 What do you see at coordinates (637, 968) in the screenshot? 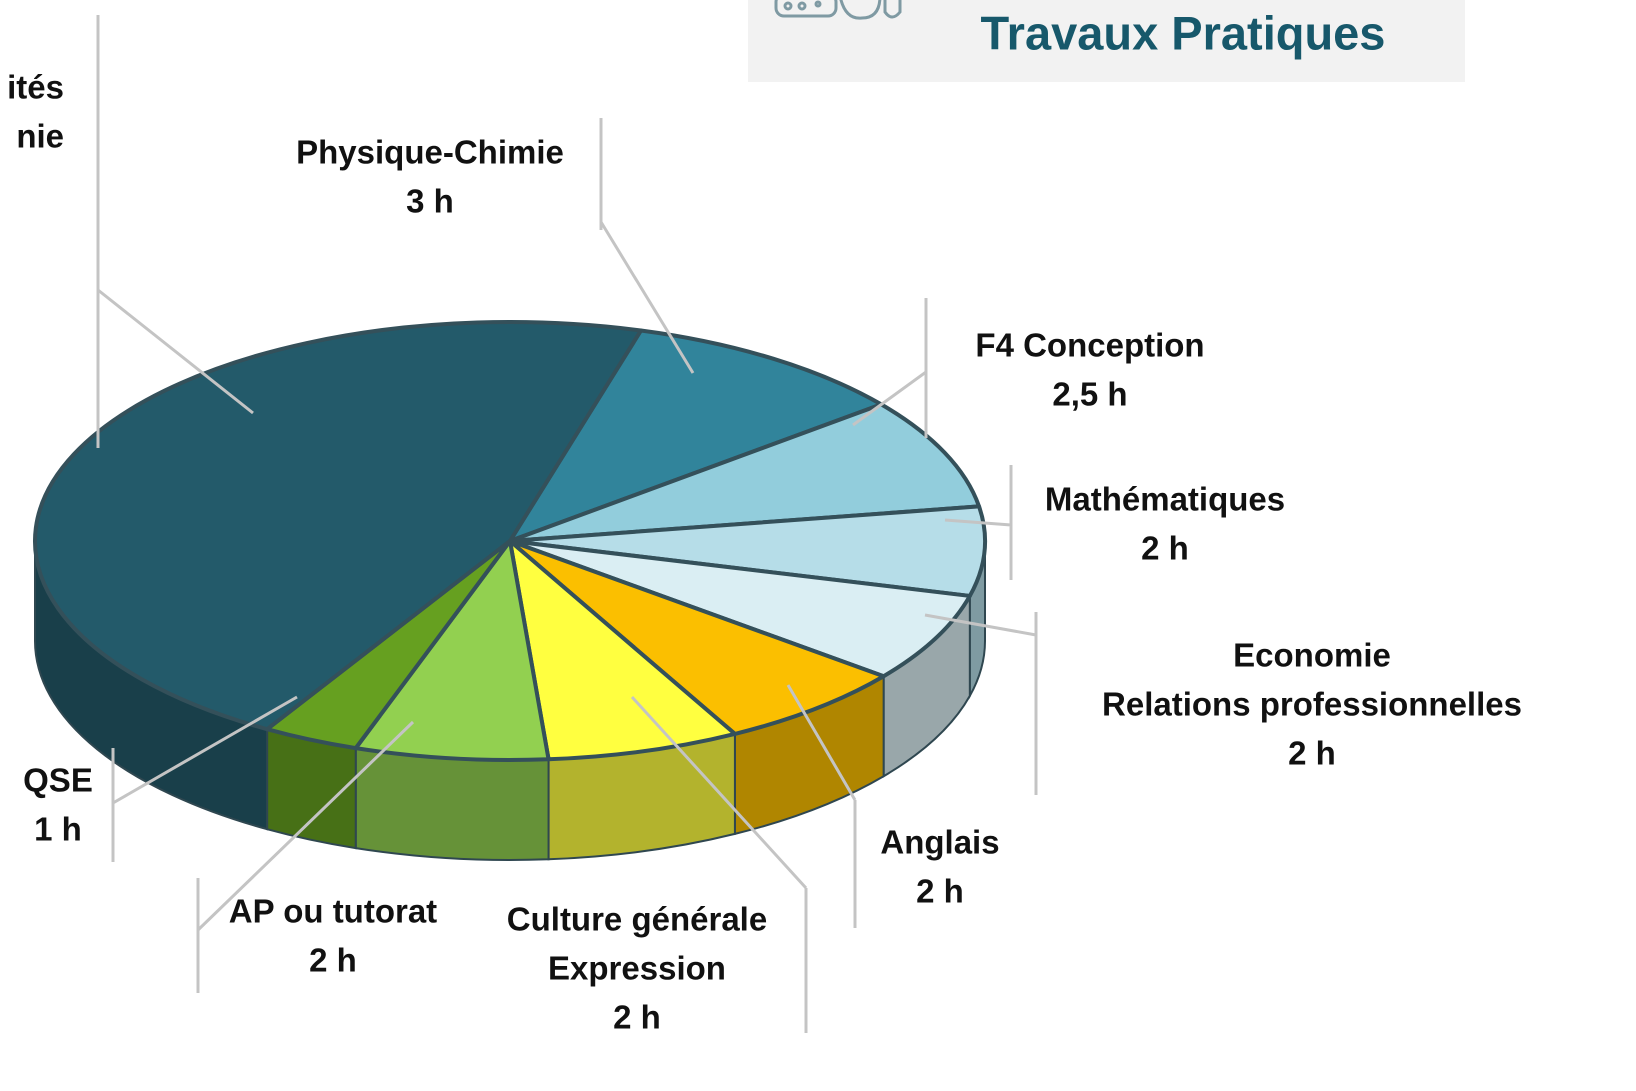
I see `slice-label: Expression` at bounding box center [637, 968].